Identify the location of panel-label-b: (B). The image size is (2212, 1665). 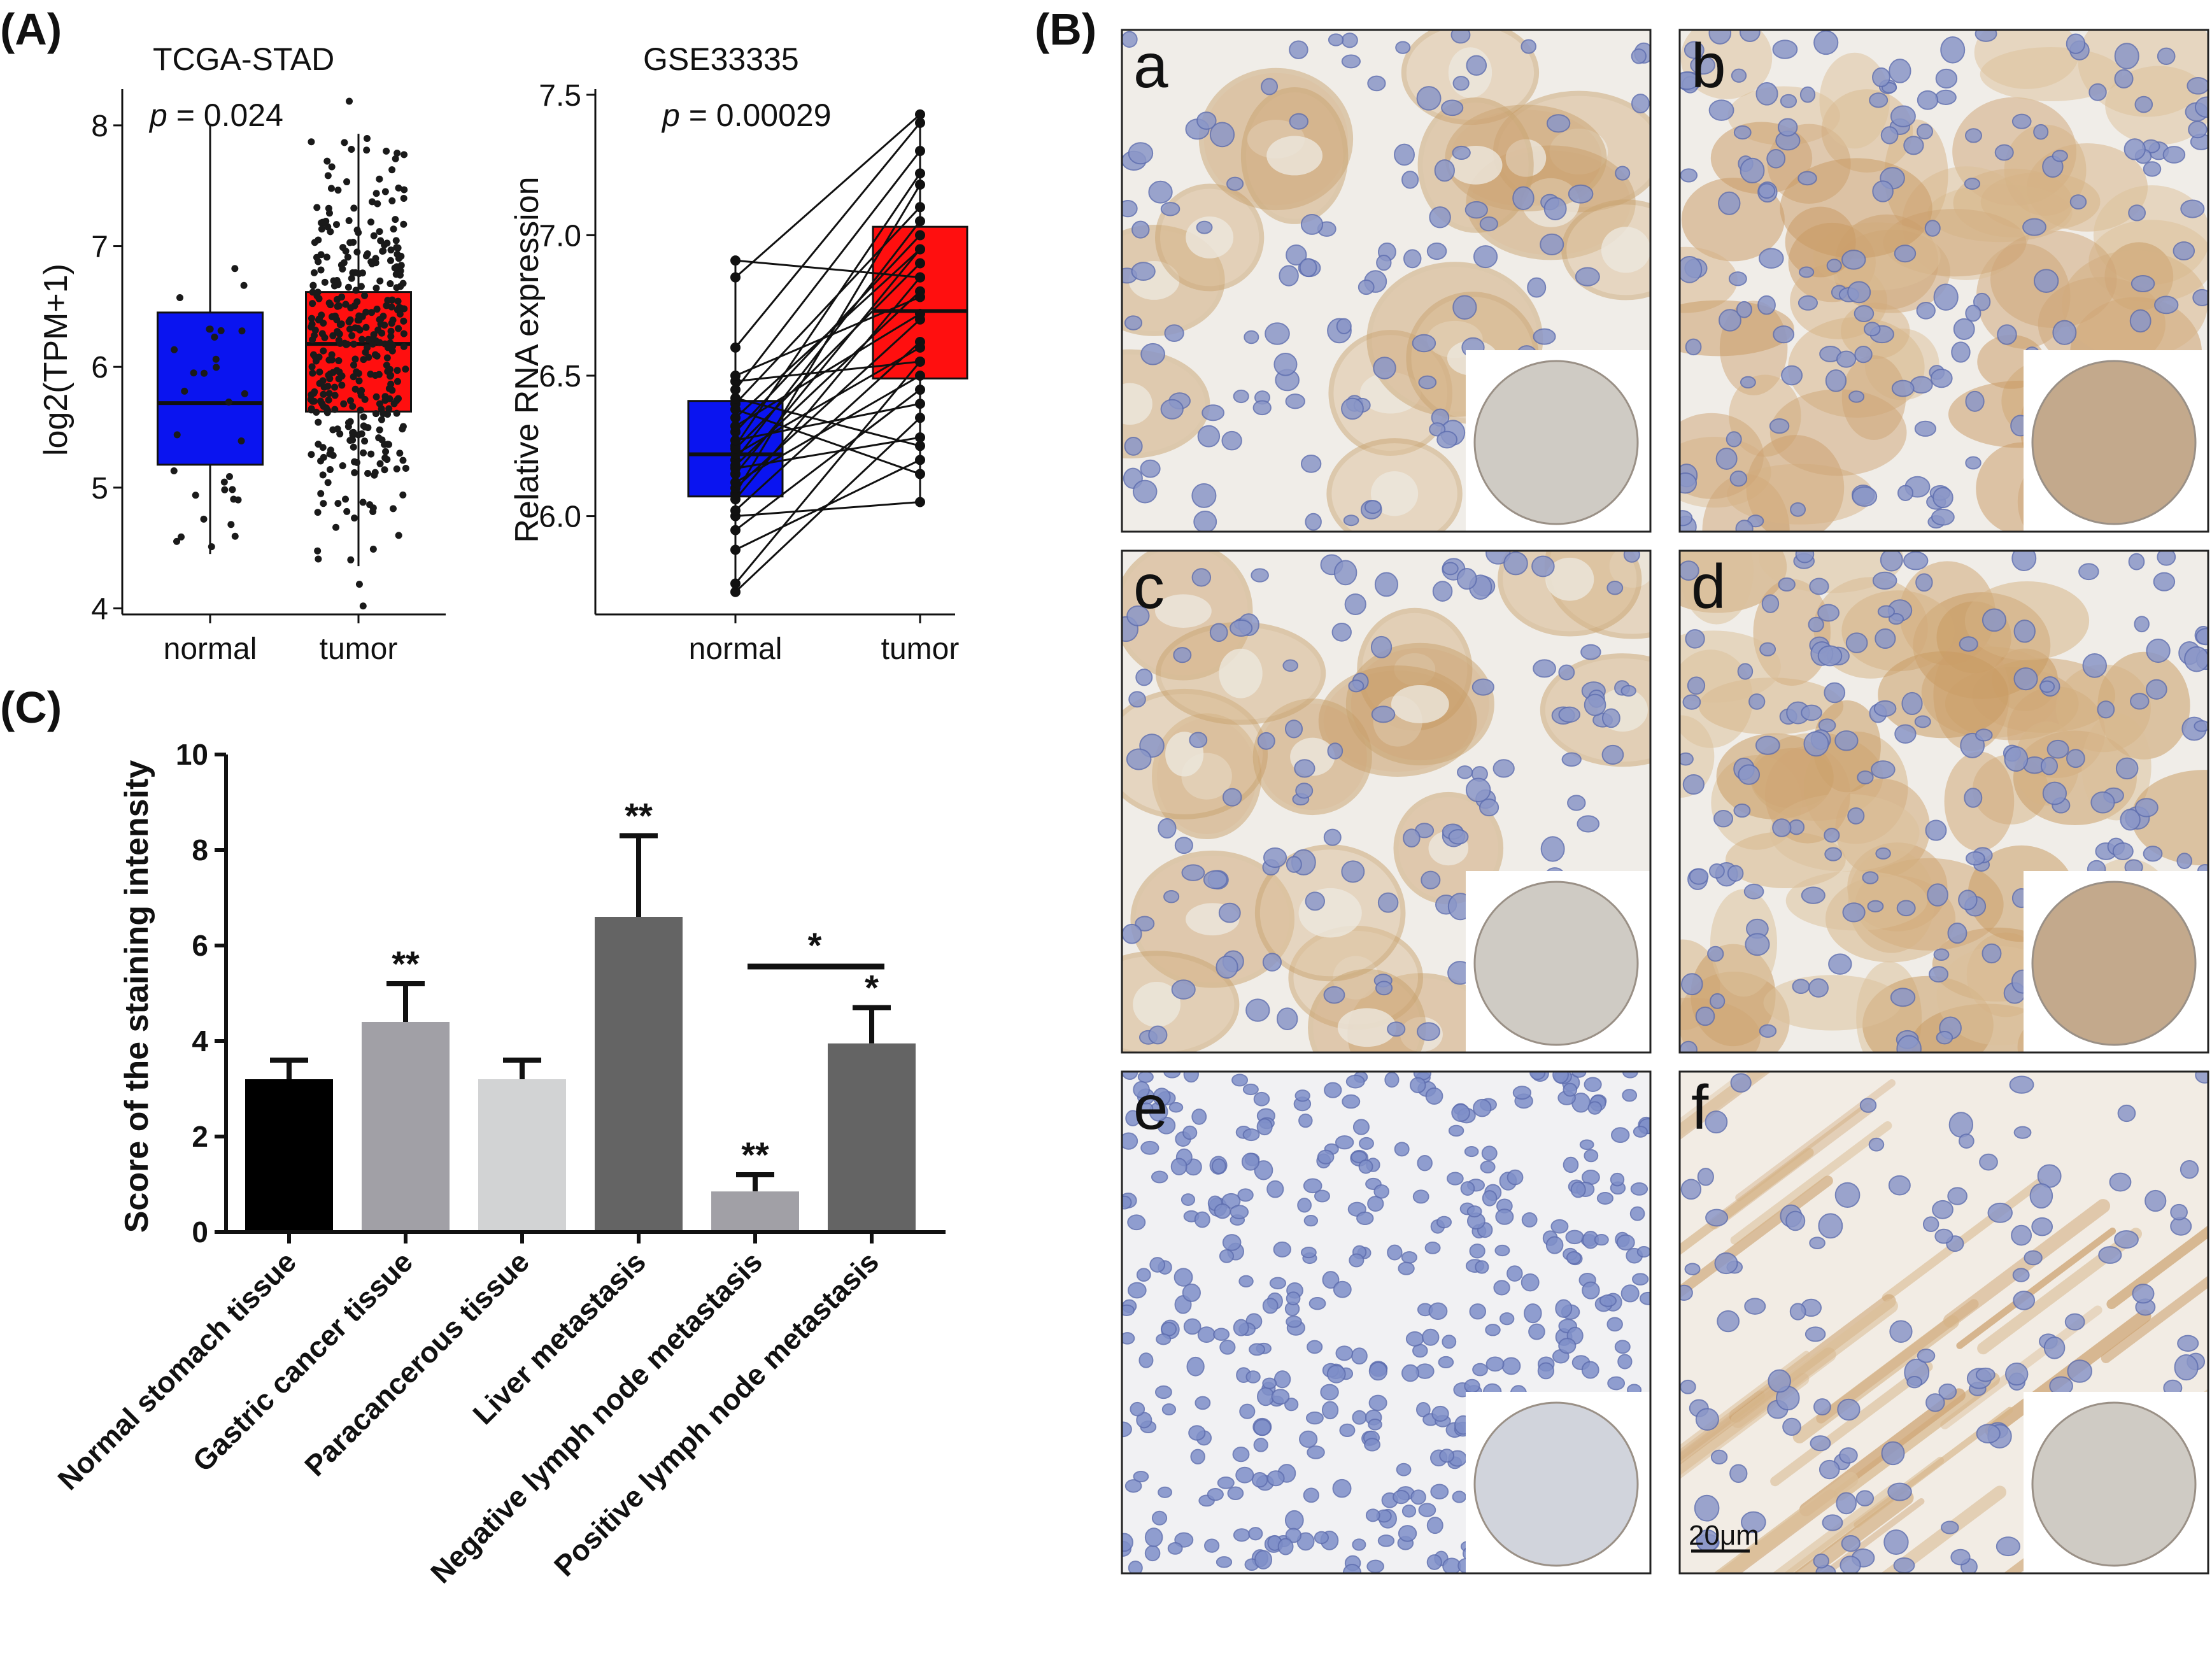
(1065, 29).